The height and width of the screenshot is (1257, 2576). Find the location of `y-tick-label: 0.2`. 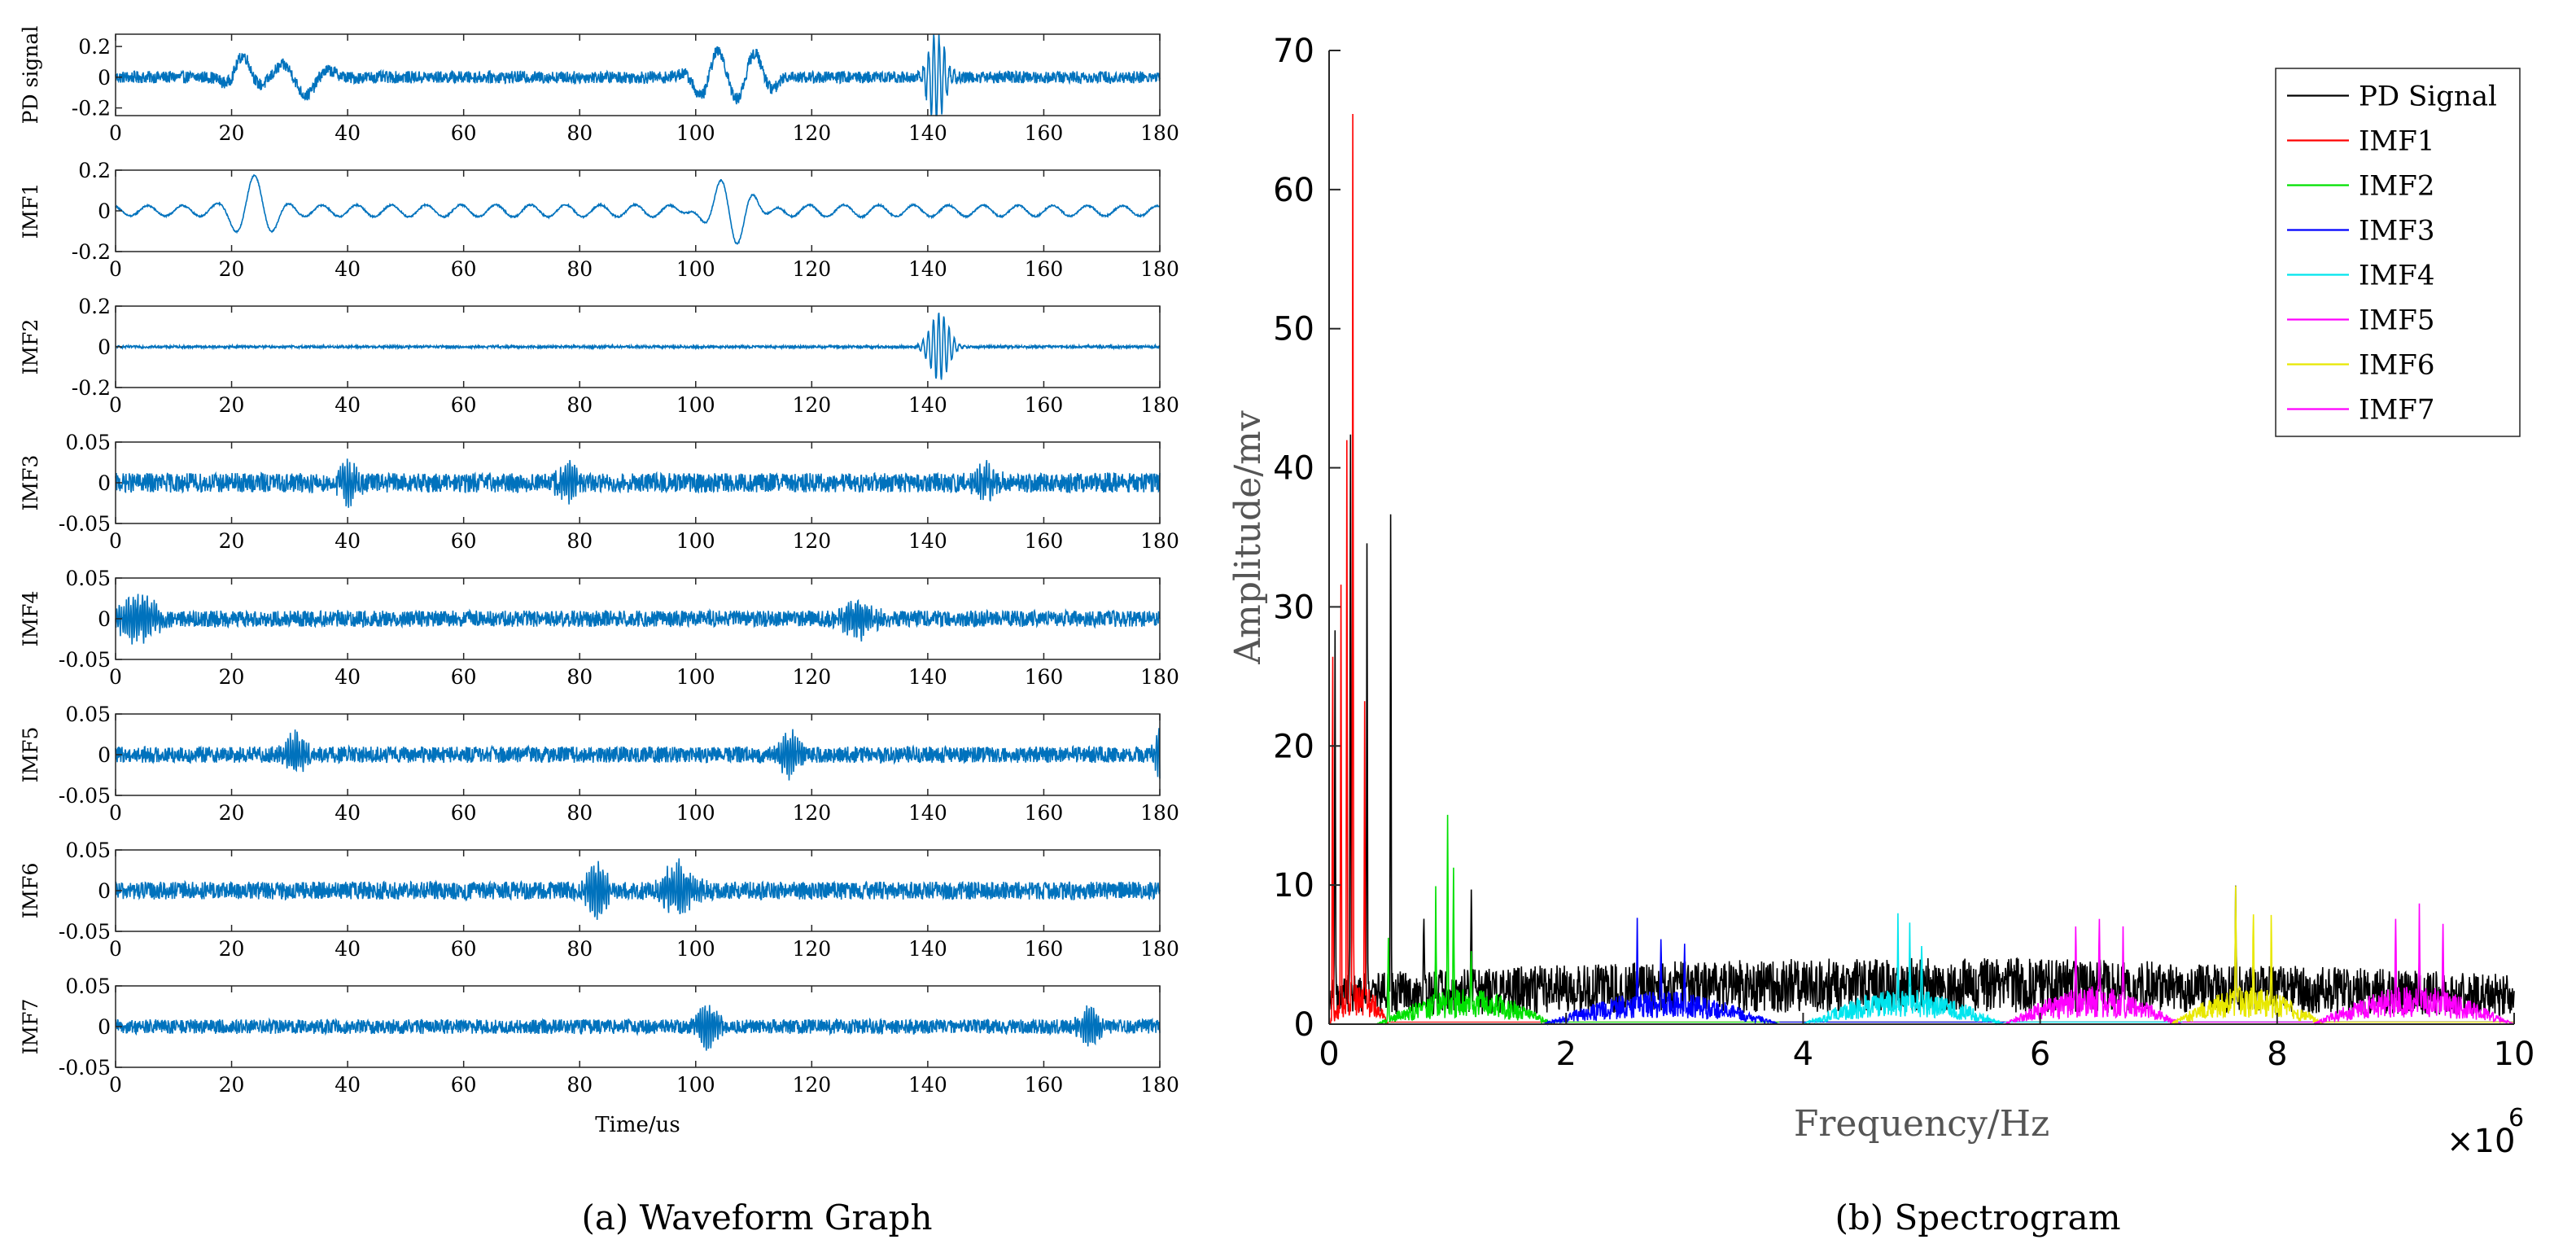

y-tick-label: 0.2 is located at coordinates (94, 47).